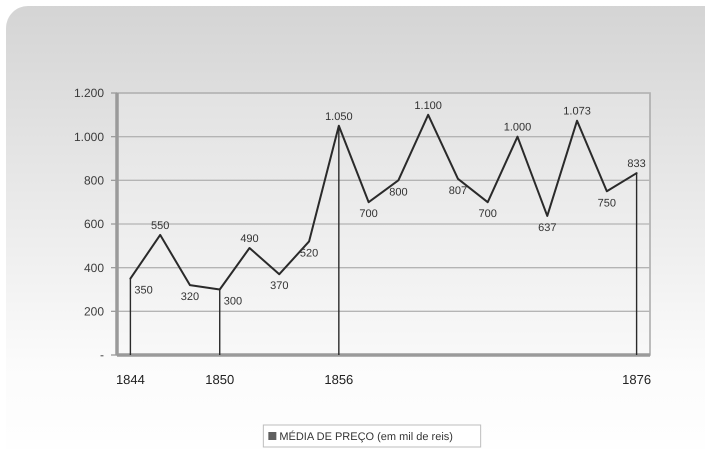  What do you see at coordinates (339, 379) in the screenshot?
I see `x-tick-label: 1856` at bounding box center [339, 379].